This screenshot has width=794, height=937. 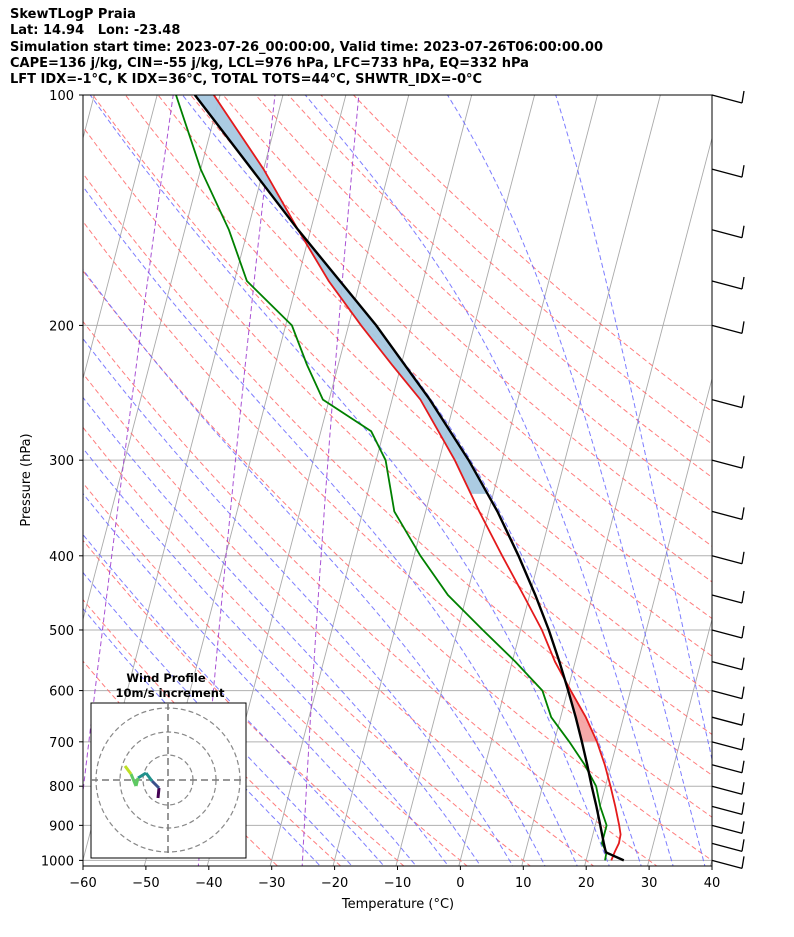 I want to click on y-tick-label: 600, so click(x=61, y=692).